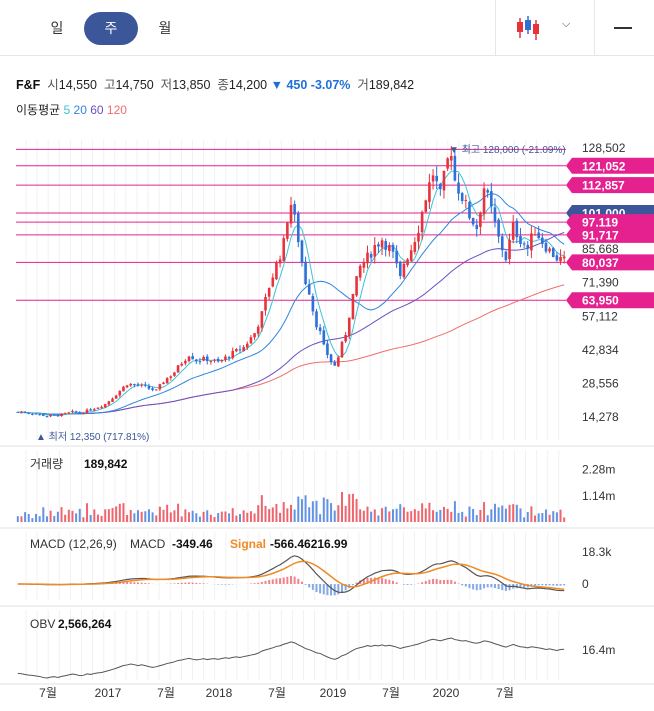  What do you see at coordinates (71, 109) in the screenshot?
I see `moving-average-legend: 이동평균 5 20 60 120` at bounding box center [71, 109].